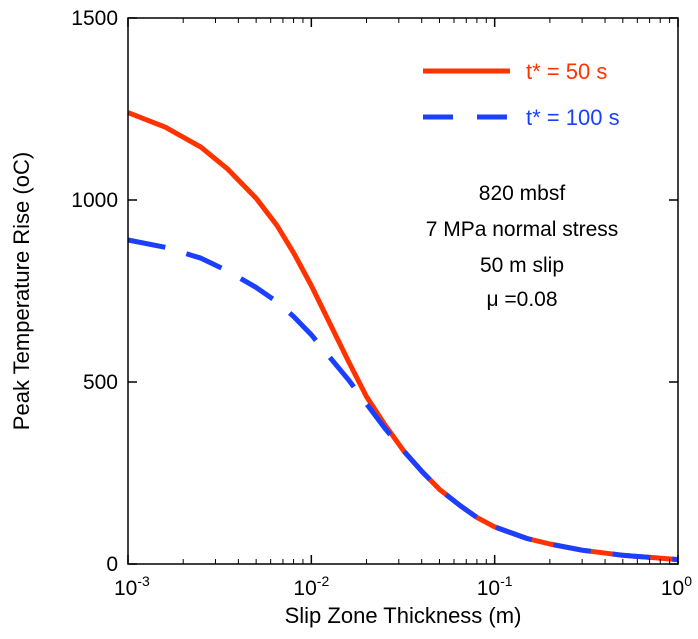  What do you see at coordinates (311, 586) in the screenshot?
I see `x-tick-label: 10⁻²` at bounding box center [311, 586].